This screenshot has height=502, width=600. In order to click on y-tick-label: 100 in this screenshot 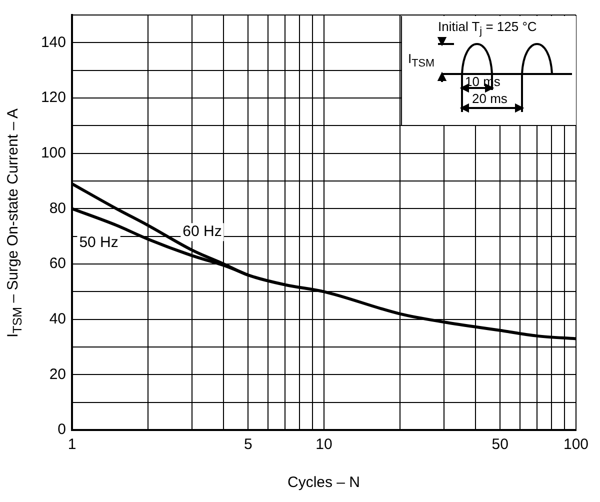, I will do `click(53, 153)`.